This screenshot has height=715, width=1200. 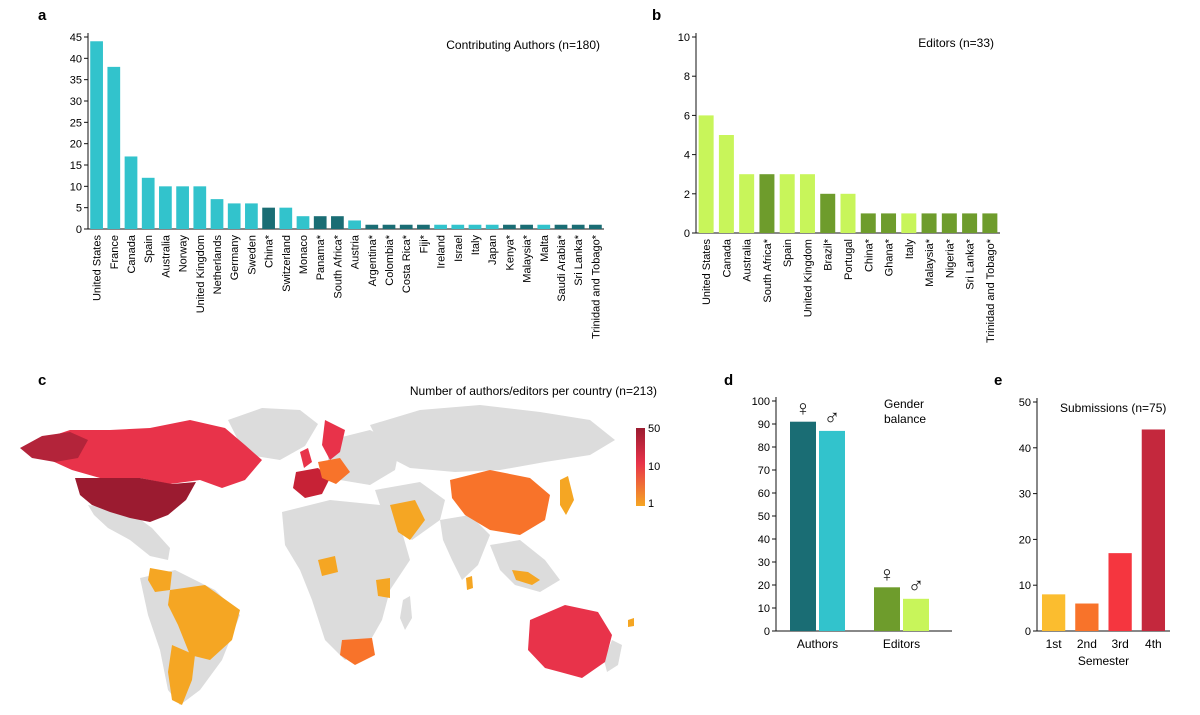 What do you see at coordinates (493, 250) in the screenshot?
I see `x-tick-label-japan: Japan` at bounding box center [493, 250].